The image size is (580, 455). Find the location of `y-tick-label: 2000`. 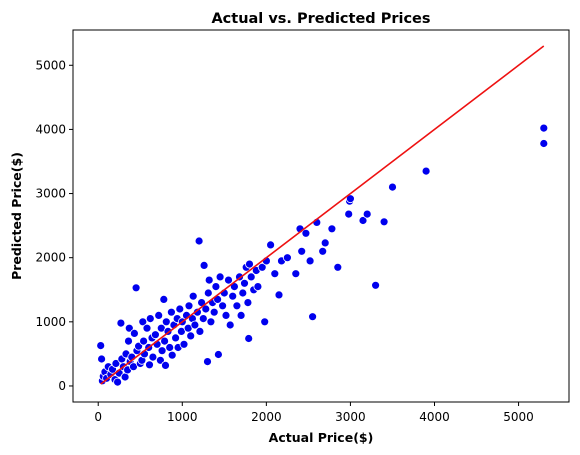

y-tick-label: 2000 is located at coordinates (50, 258).